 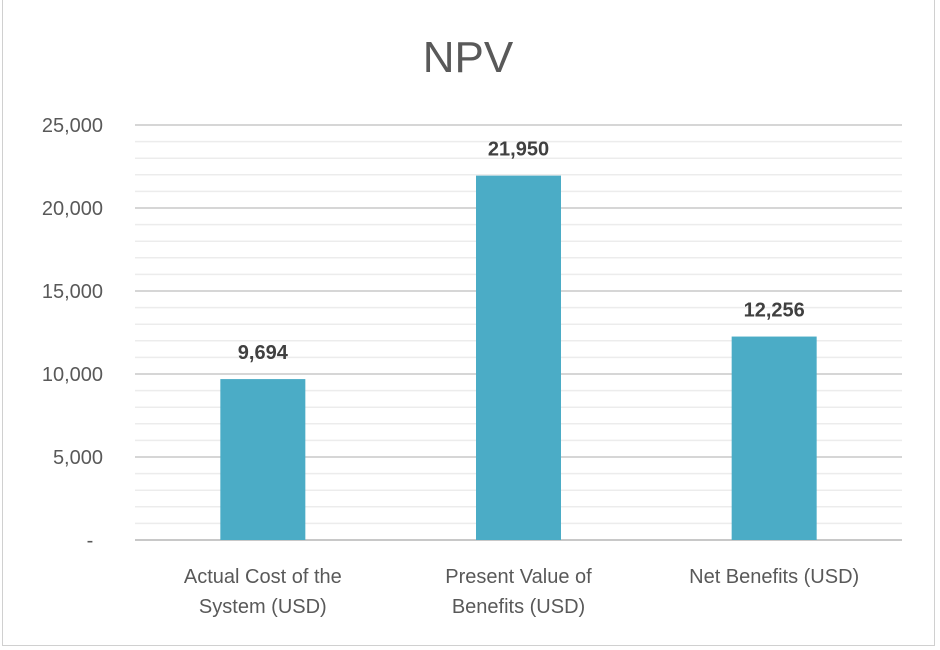 I want to click on x-category-label: Actual Cost of the, so click(x=263, y=577).